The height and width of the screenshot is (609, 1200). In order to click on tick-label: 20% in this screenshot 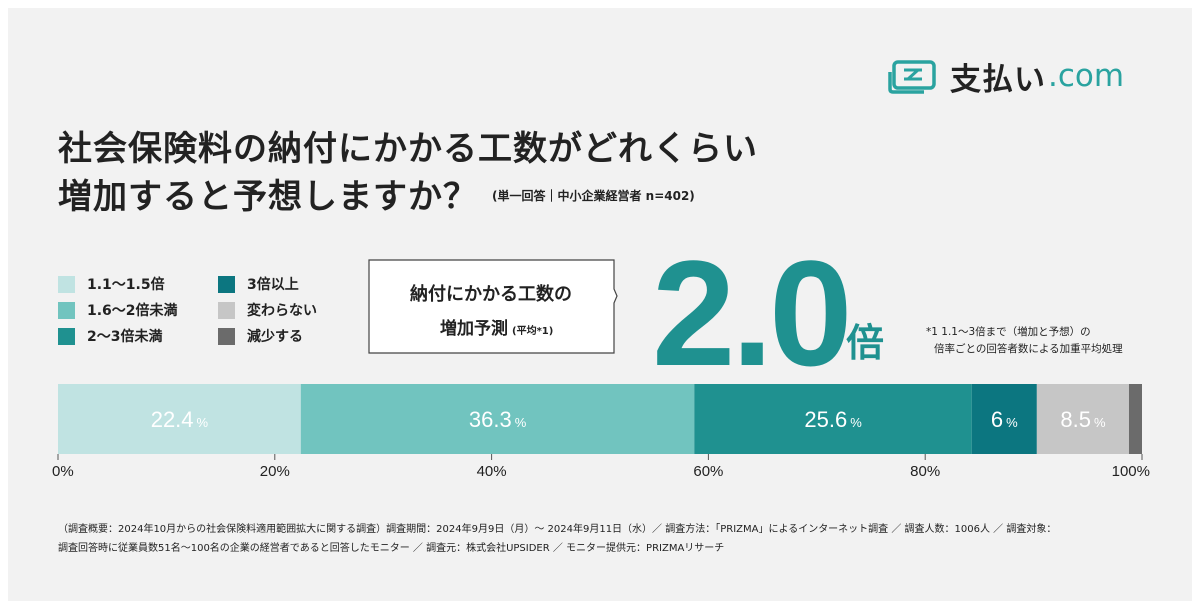, I will do `click(275, 471)`.